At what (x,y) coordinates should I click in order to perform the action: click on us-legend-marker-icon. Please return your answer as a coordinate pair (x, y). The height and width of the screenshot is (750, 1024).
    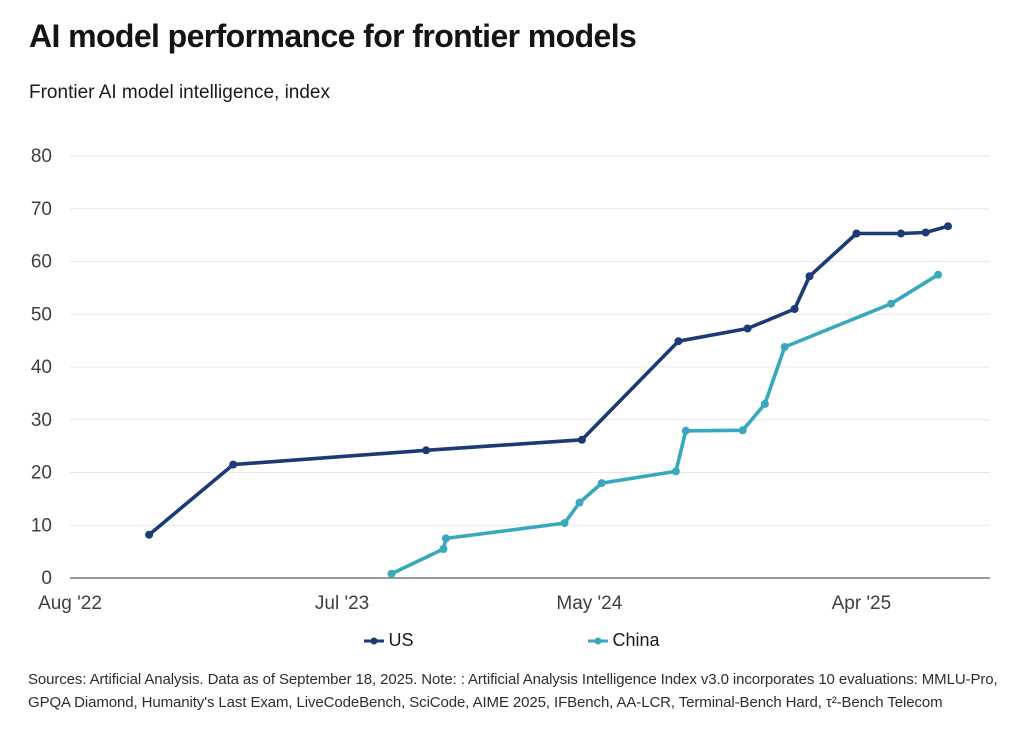
    Looking at the image, I should click on (374, 640).